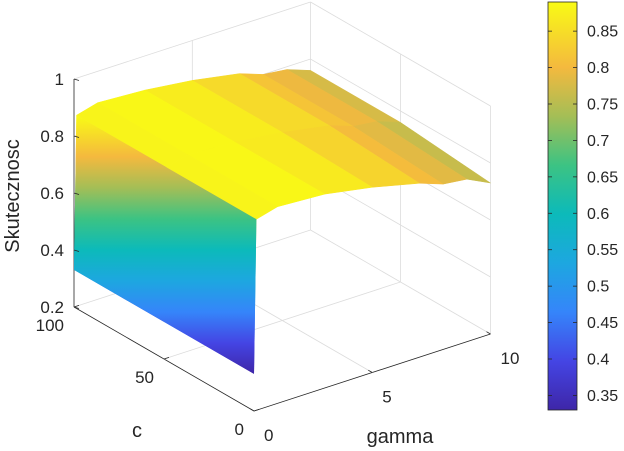 This screenshot has width=624, height=451. Describe the element at coordinates (52, 193) in the screenshot. I see `z-tick-label: 0.6` at that location.